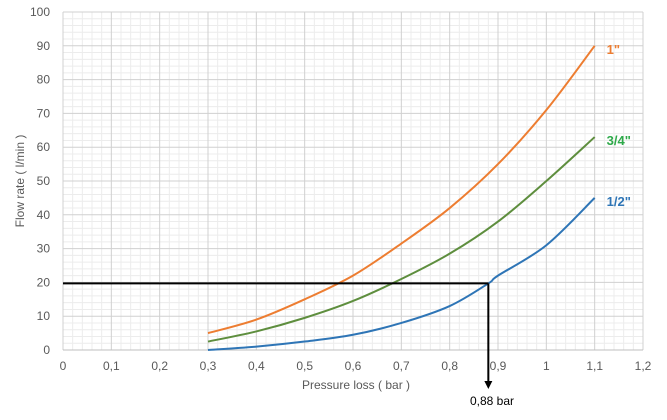 Image resolution: width=667 pixels, height=420 pixels. I want to click on y-tick-label: 70, so click(44, 113).